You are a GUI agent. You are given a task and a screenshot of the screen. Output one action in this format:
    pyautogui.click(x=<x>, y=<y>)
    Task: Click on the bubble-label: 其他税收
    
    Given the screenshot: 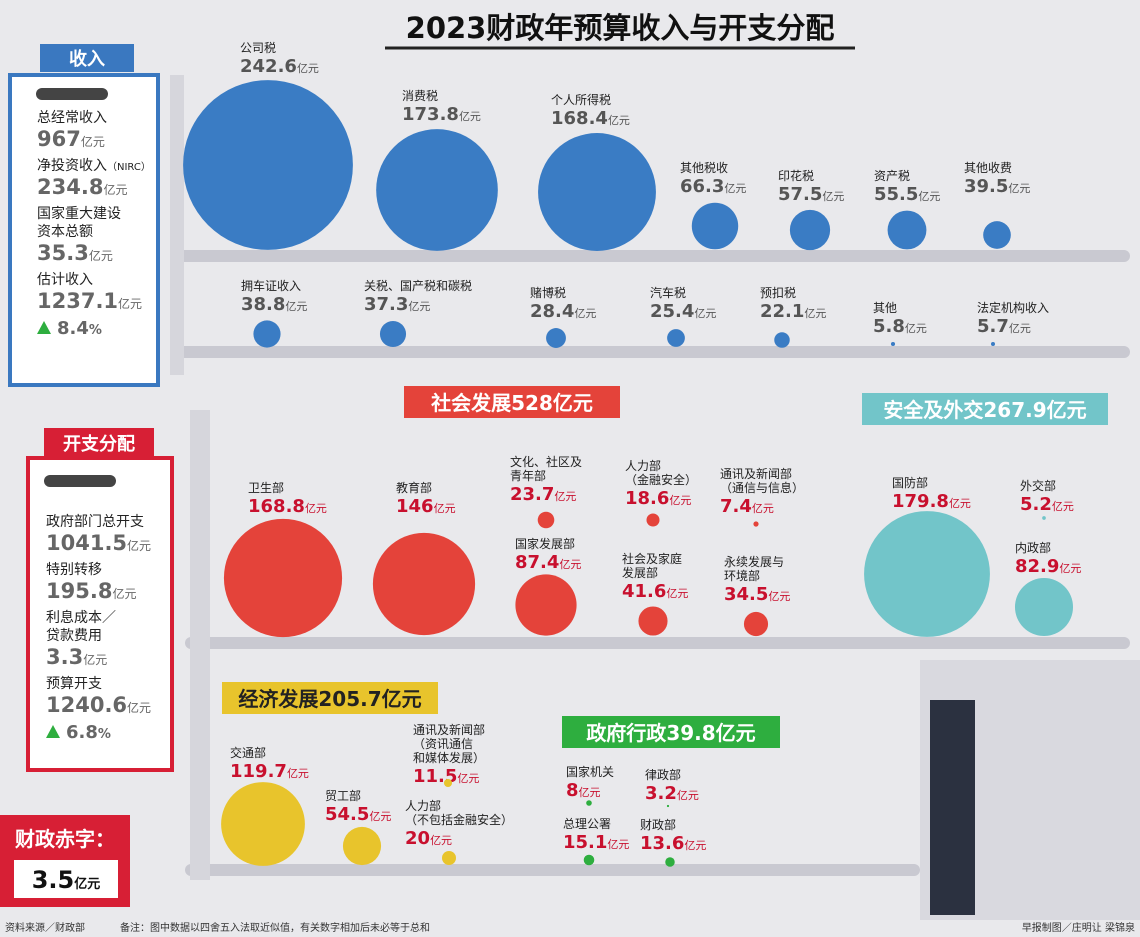 What is the action you would take?
    pyautogui.click(x=704, y=168)
    